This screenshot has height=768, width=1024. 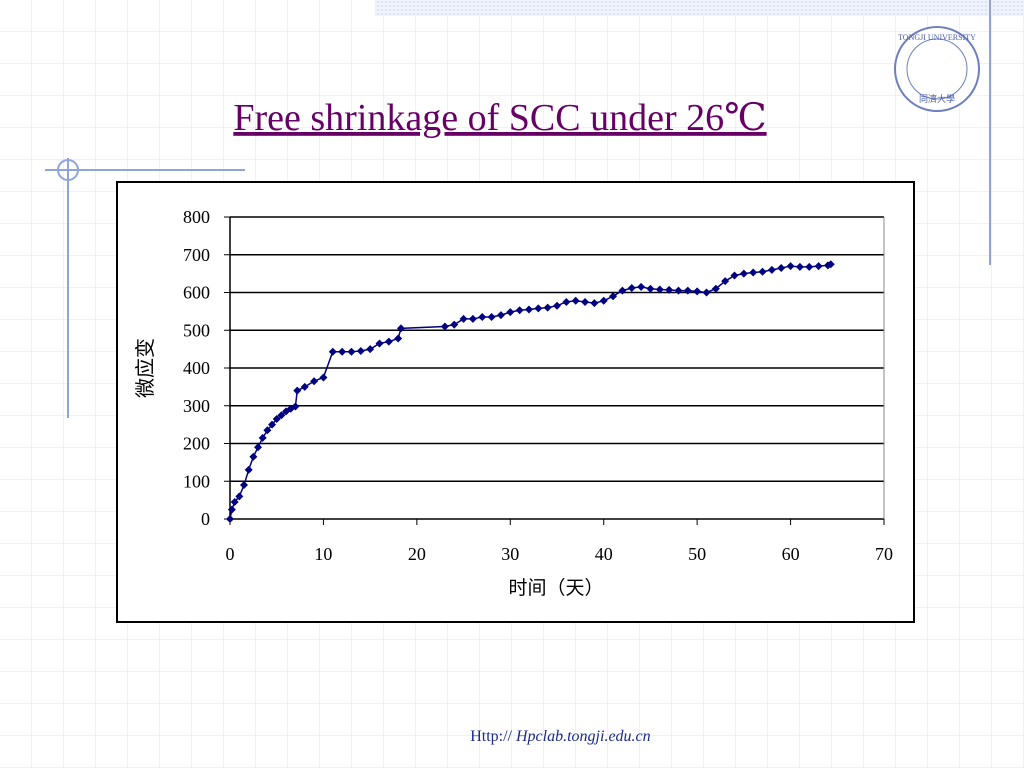 I want to click on x-tick-label: 20, so click(x=417, y=554).